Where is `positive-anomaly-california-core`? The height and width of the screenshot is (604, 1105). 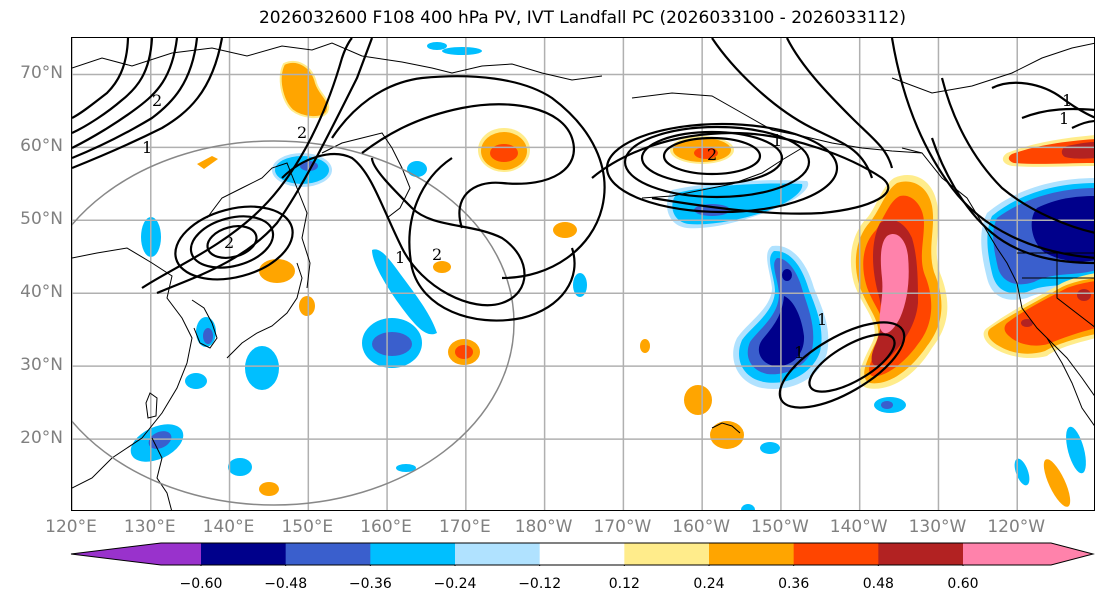
positive-anomaly-california-core is located at coordinates (1027, 323).